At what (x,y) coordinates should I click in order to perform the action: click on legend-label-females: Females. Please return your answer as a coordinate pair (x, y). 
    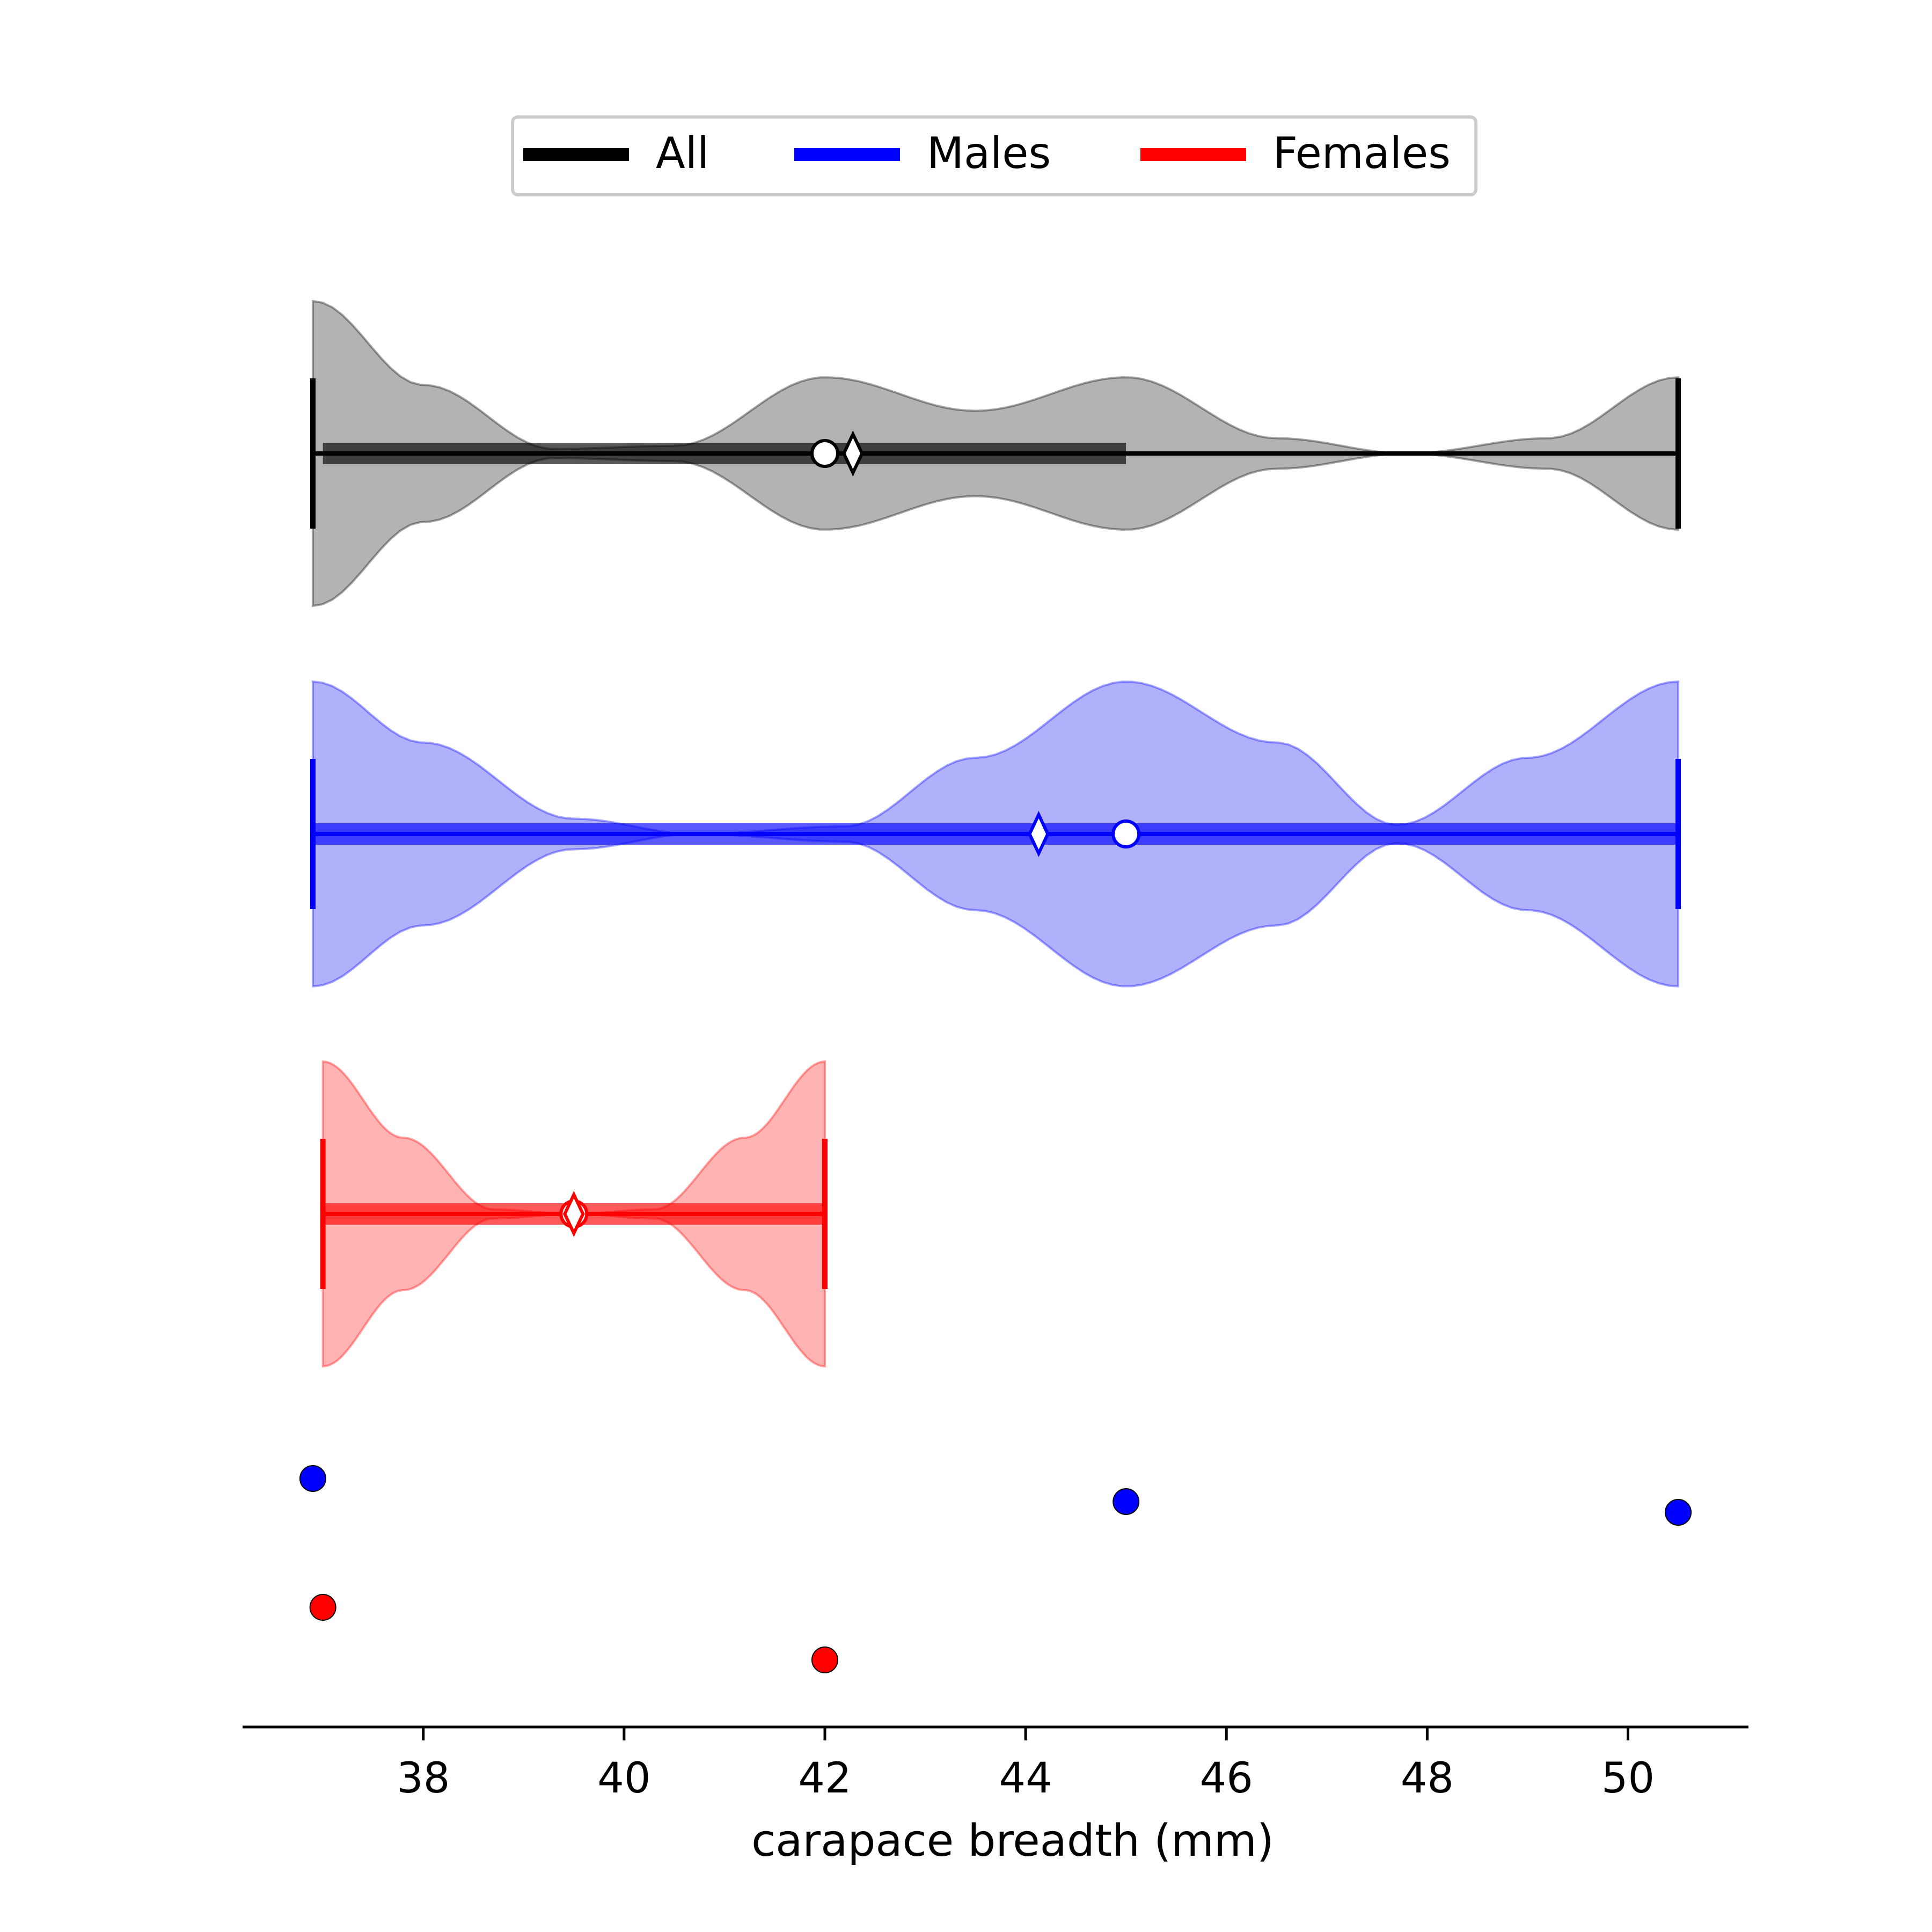
    Looking at the image, I should click on (1362, 153).